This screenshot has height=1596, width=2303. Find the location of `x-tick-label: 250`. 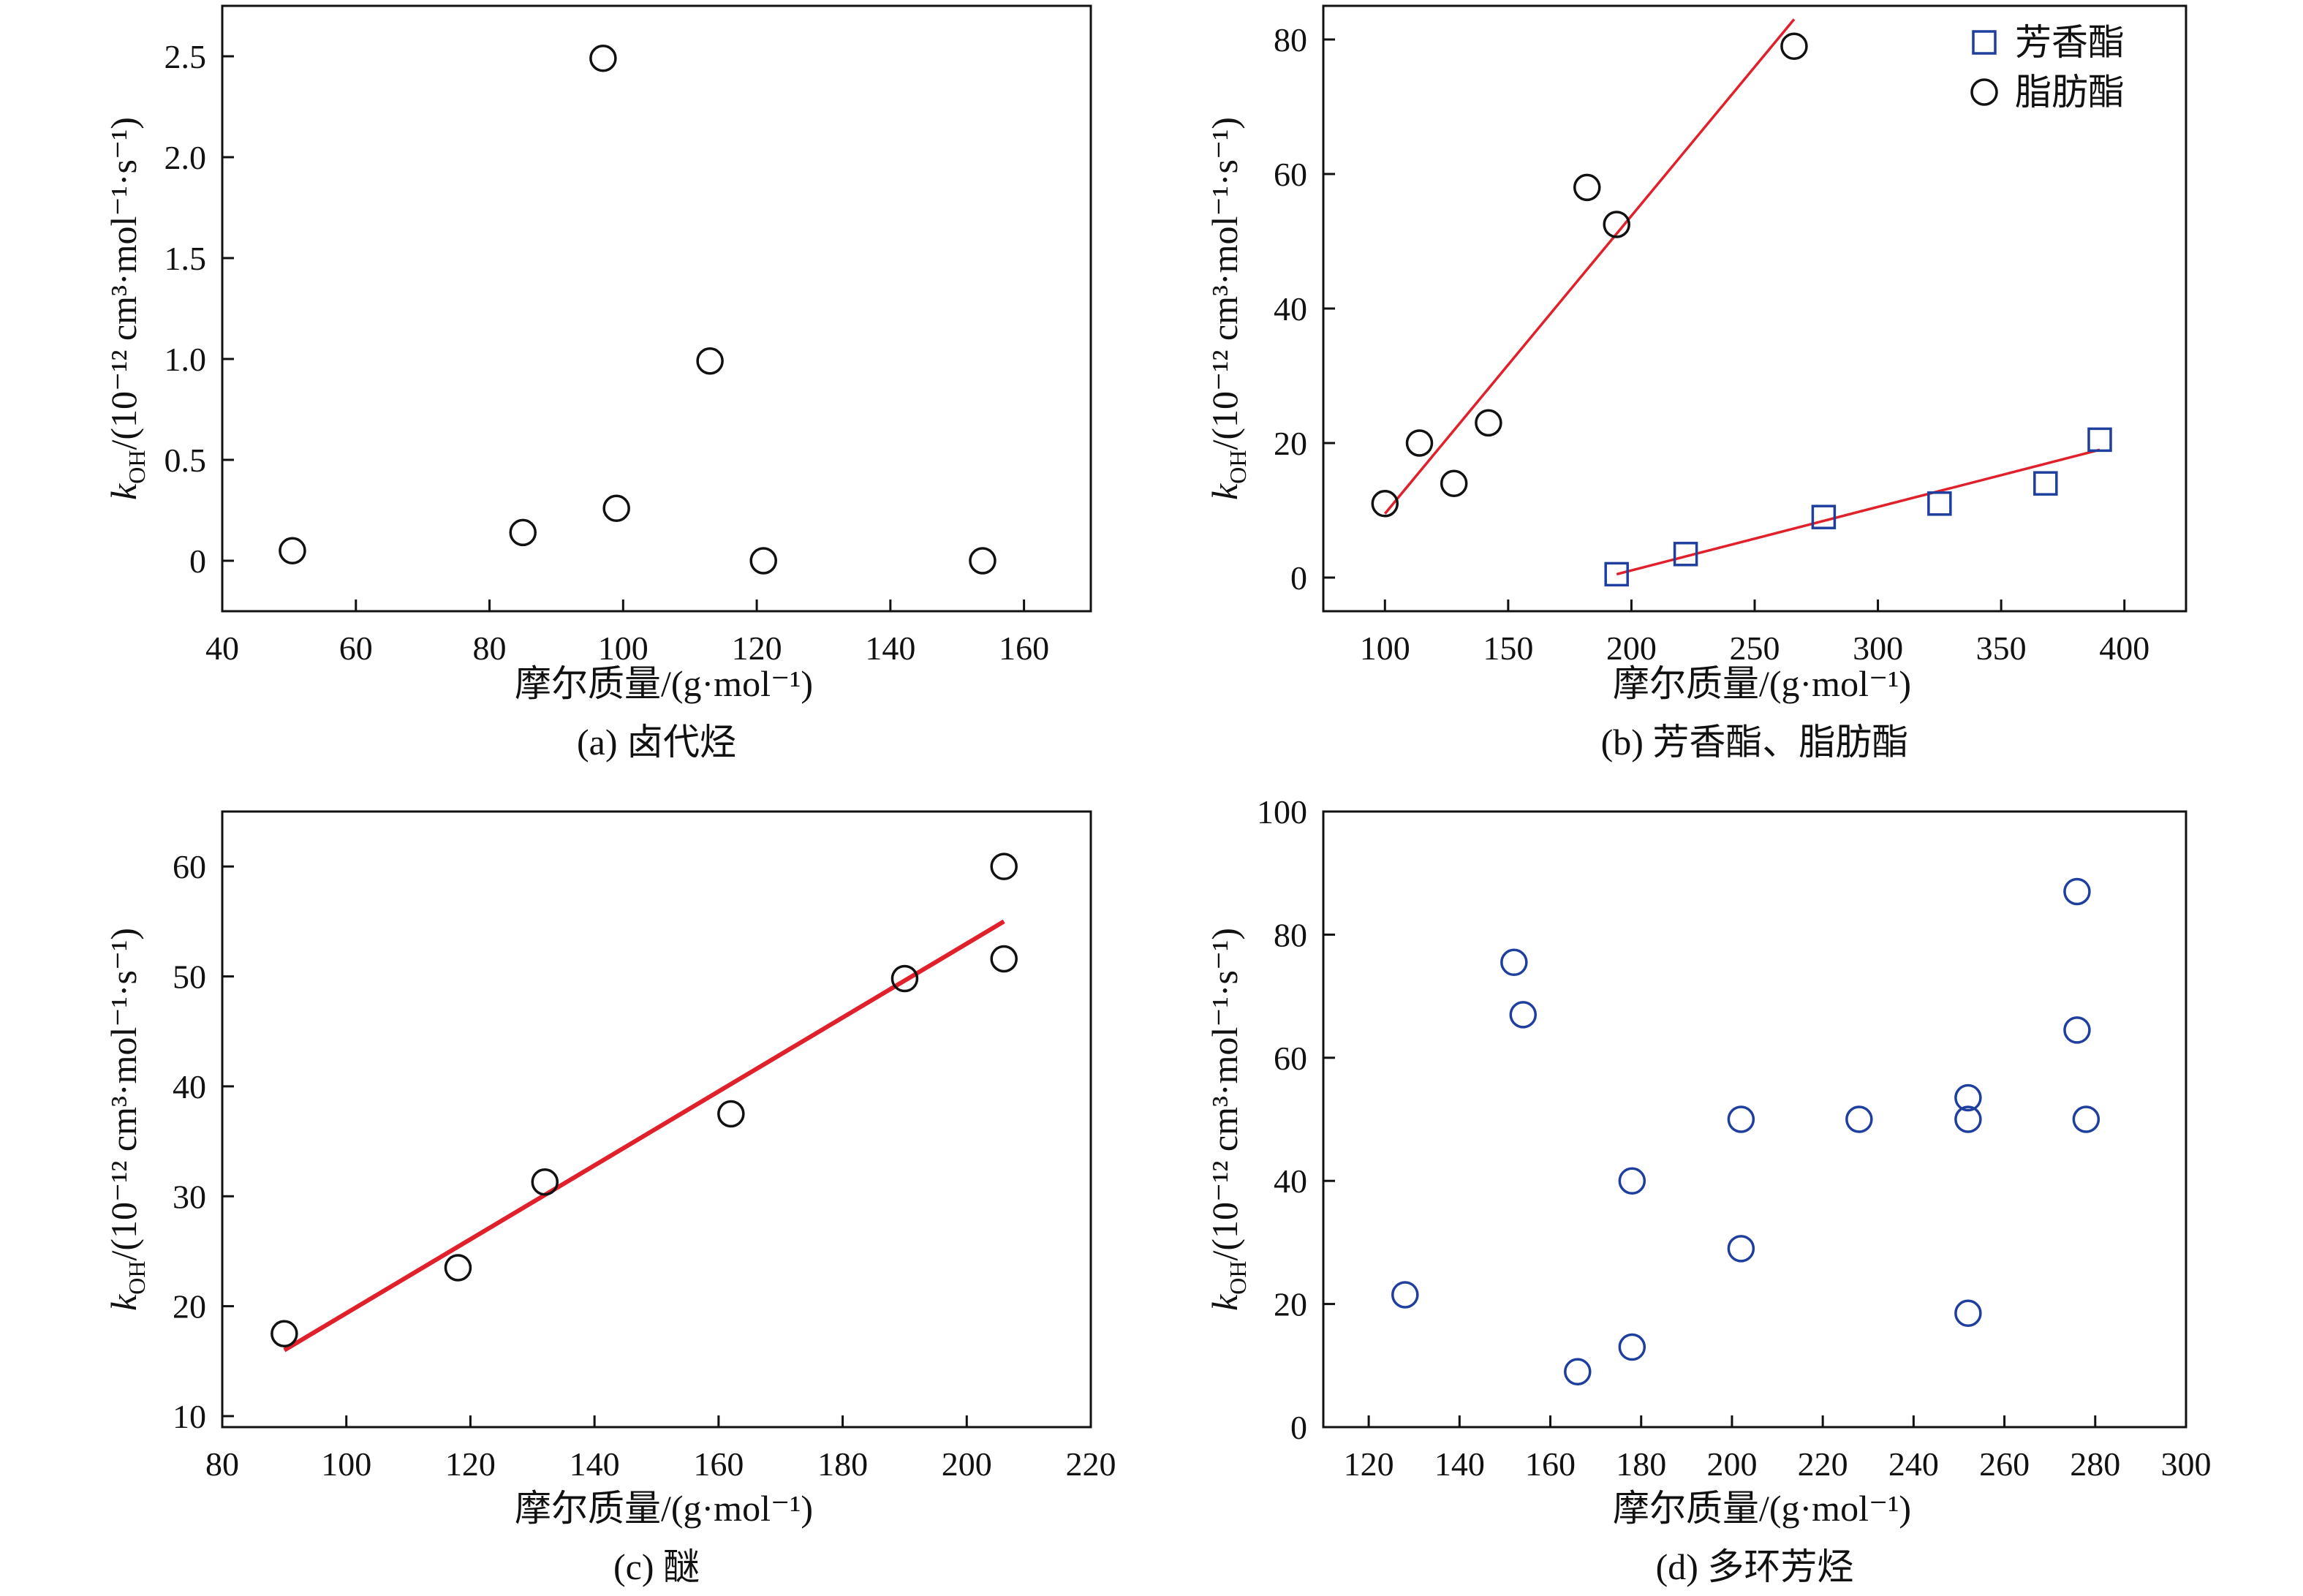

x-tick-label: 250 is located at coordinates (1755, 648).